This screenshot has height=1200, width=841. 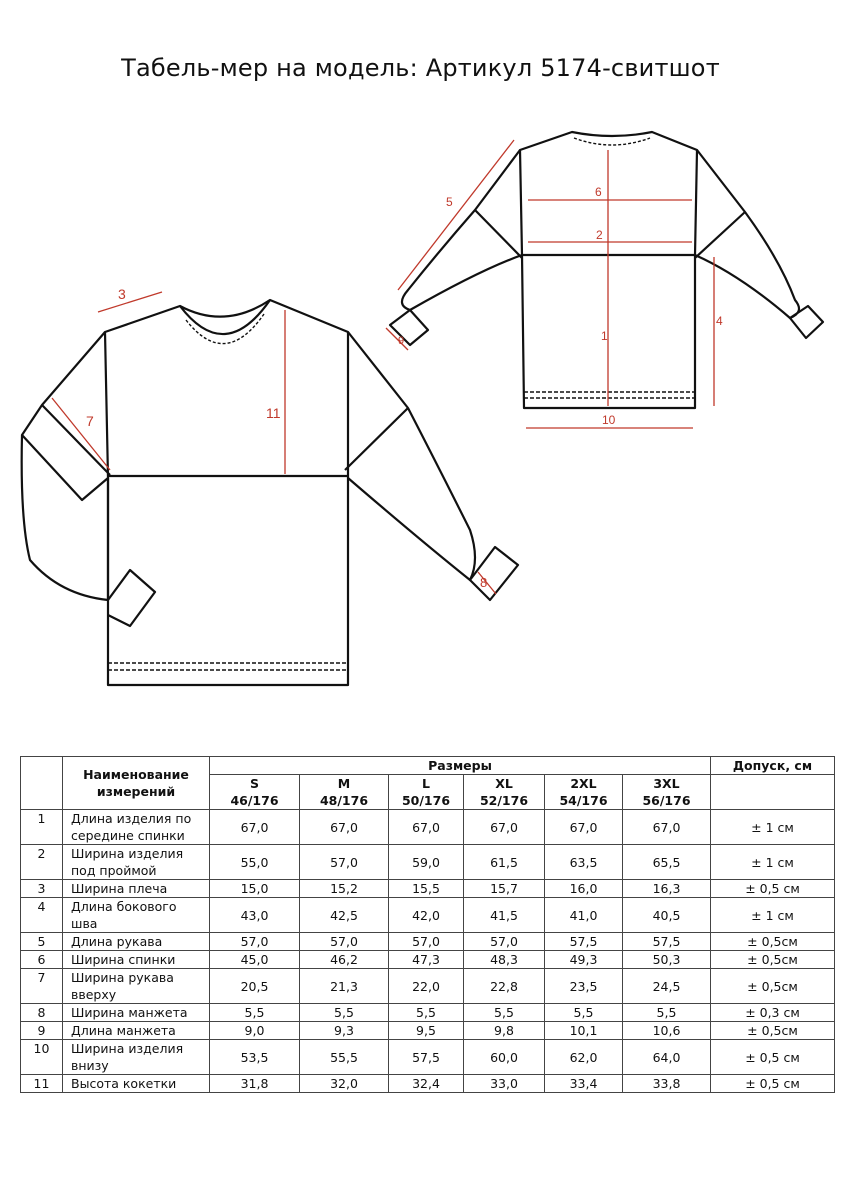 What do you see at coordinates (426, 800) in the screenshot?
I see `size-code: 50/176` at bounding box center [426, 800].